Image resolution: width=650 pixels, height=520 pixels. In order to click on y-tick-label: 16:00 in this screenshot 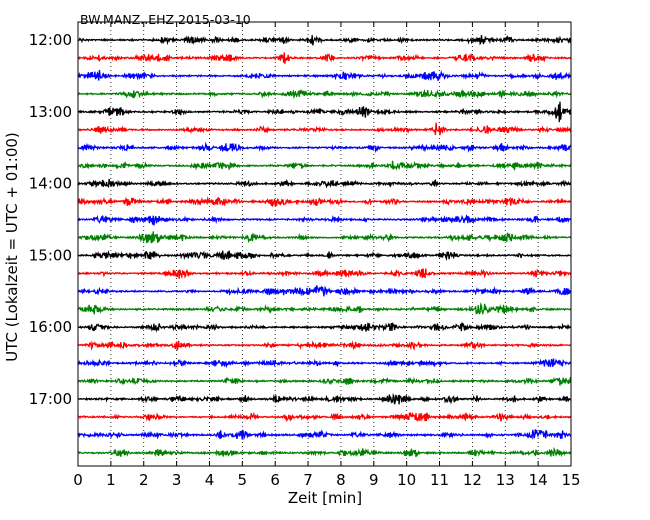, I will do `click(50, 327)`.